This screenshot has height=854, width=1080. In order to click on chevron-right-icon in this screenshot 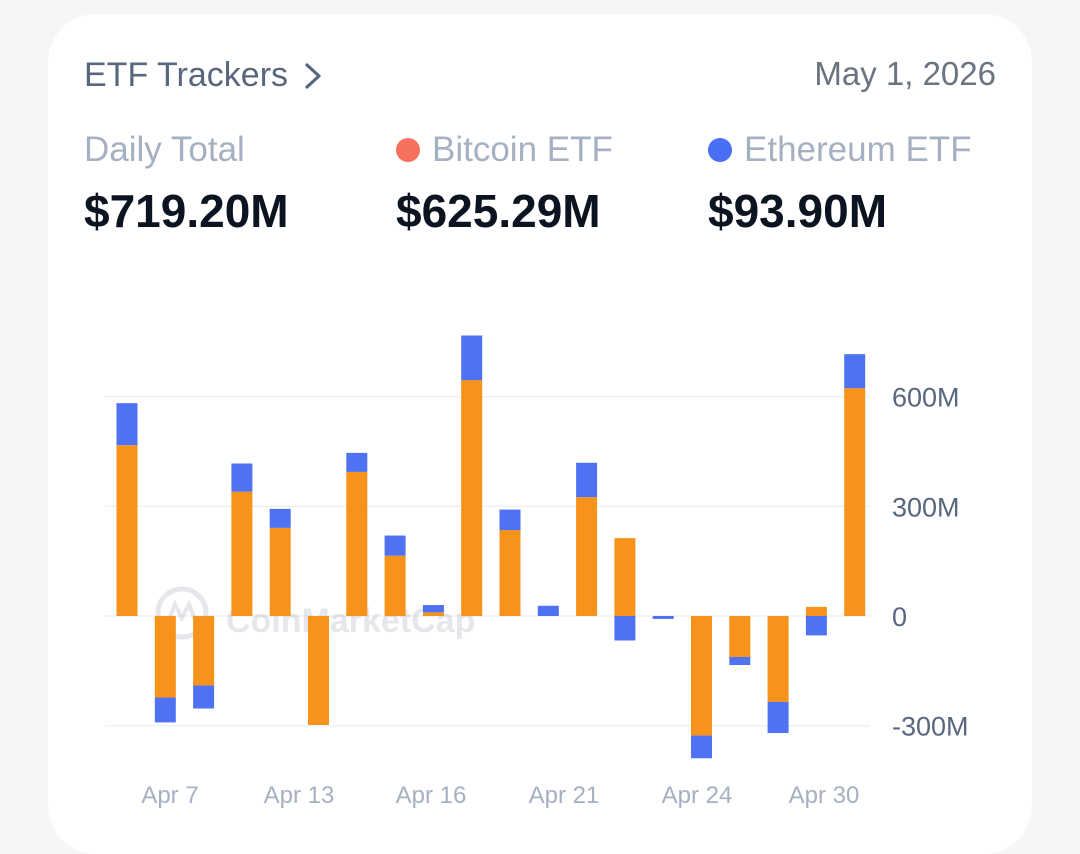, I will do `click(313, 75)`.